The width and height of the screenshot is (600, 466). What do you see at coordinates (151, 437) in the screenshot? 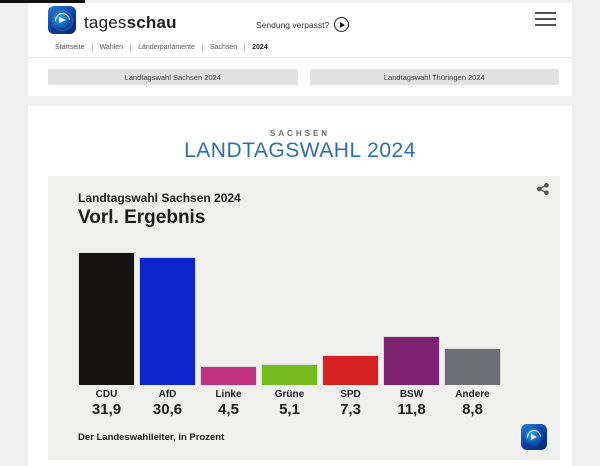
I see `chart-source: Der Landeswahlleiter, in Prozent` at bounding box center [151, 437].